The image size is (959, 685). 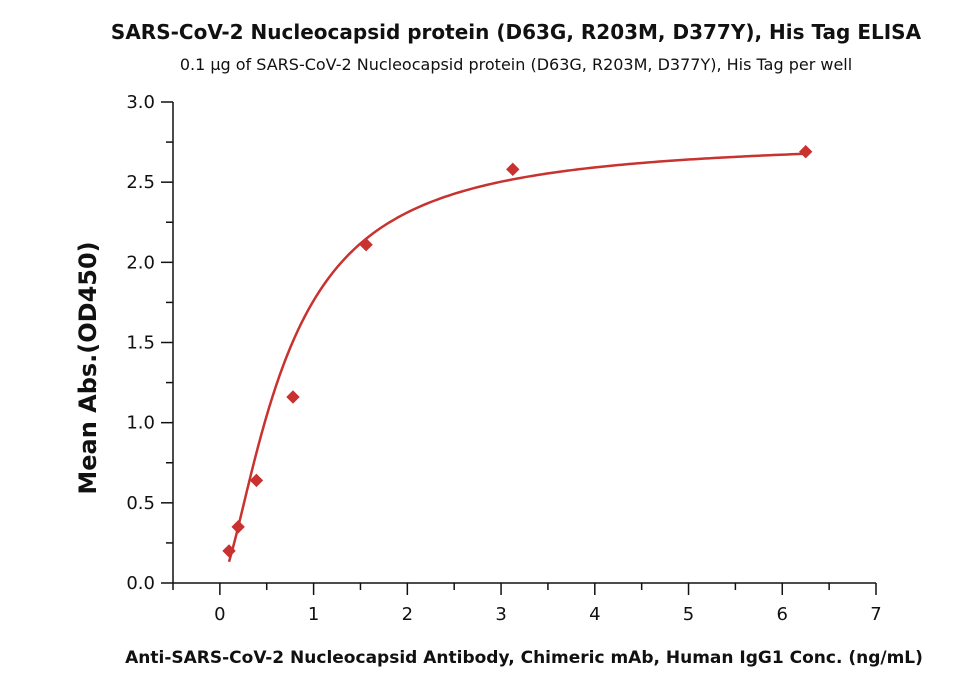 I want to click on x-tick-label: 3, so click(x=500, y=614).